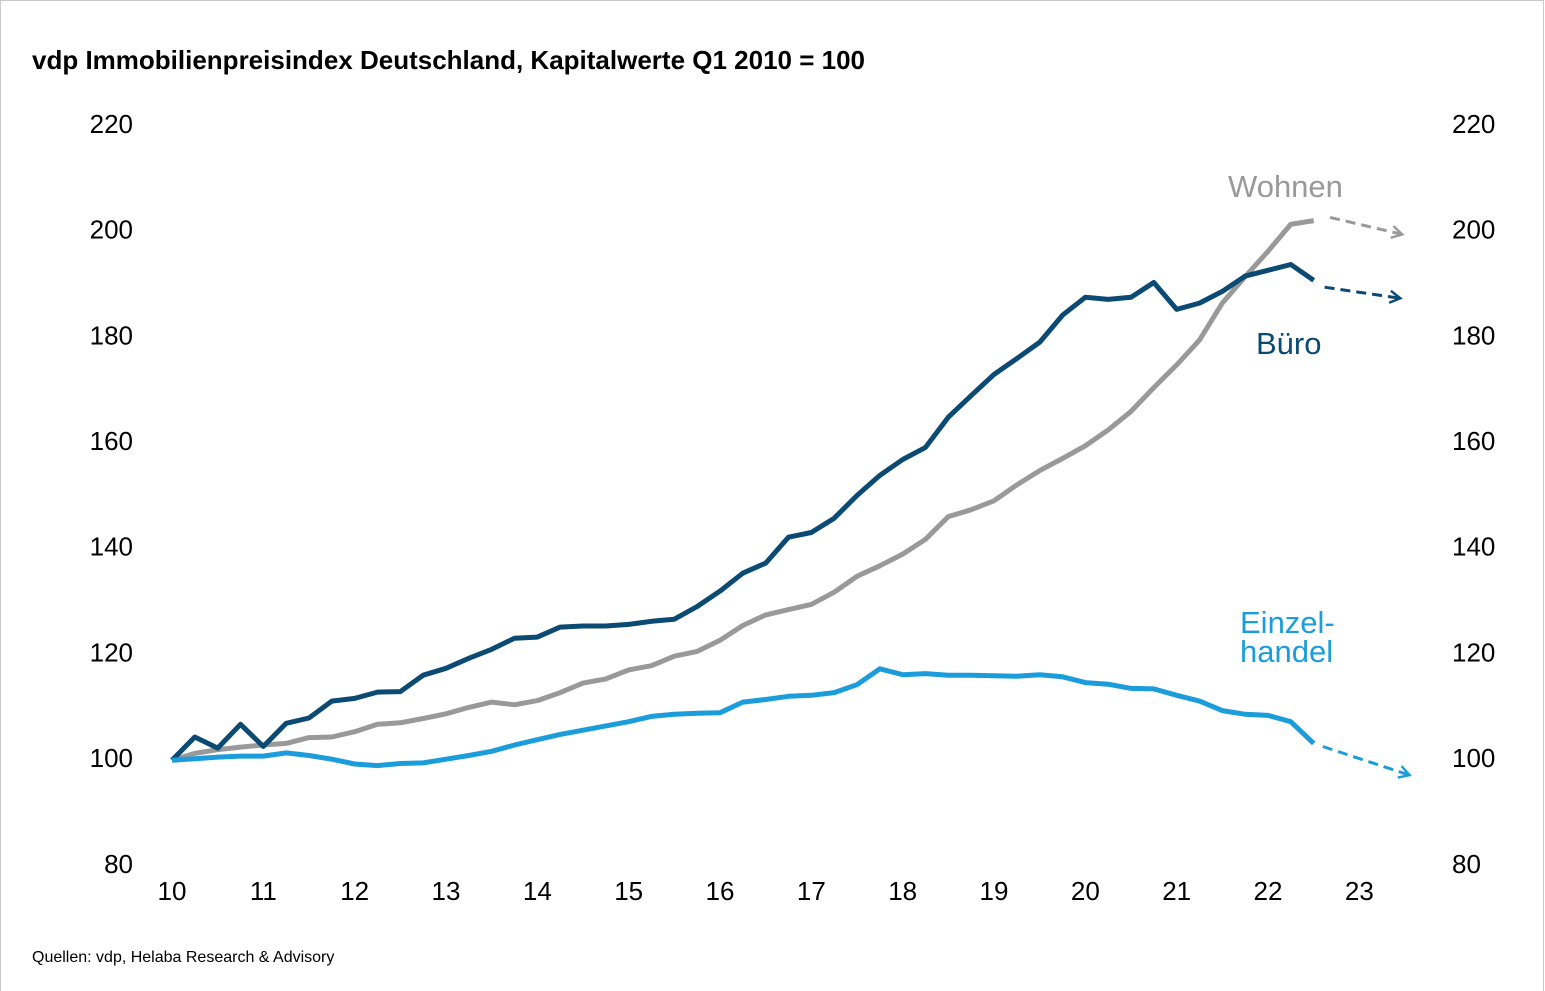  What do you see at coordinates (902, 891) in the screenshot?
I see `x-tick-label: 18` at bounding box center [902, 891].